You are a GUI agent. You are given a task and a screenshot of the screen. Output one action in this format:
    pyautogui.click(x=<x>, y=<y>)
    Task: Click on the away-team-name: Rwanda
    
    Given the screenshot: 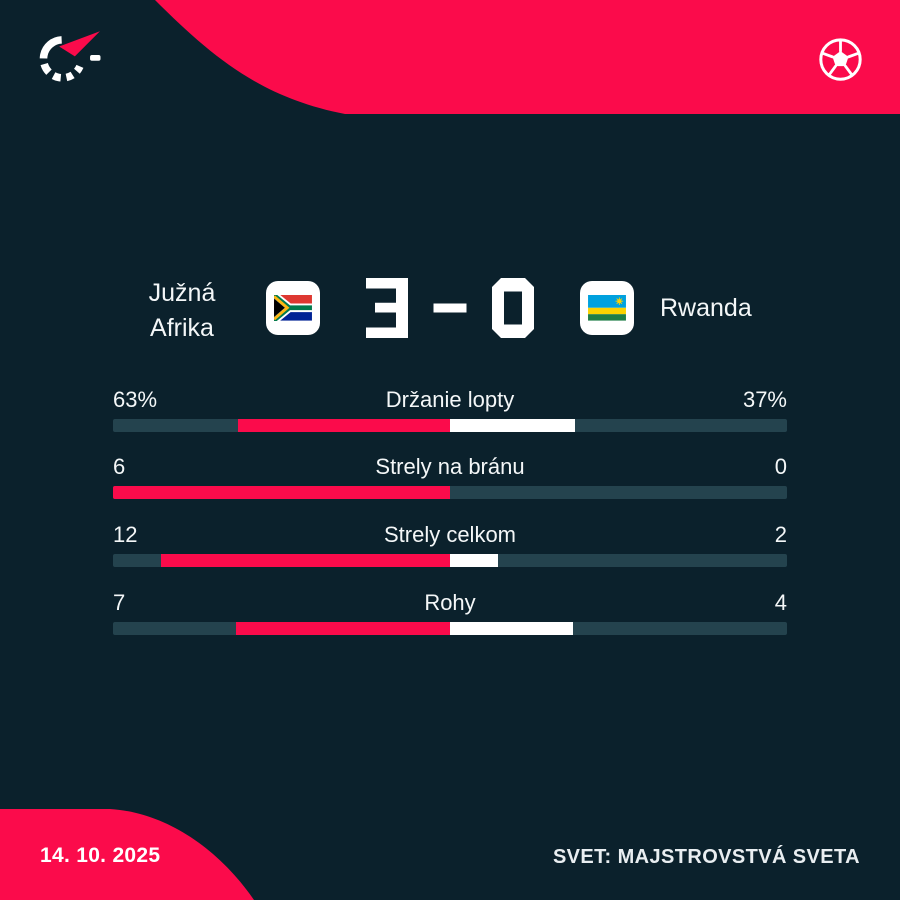 What is the action you would take?
    pyautogui.click(x=706, y=308)
    